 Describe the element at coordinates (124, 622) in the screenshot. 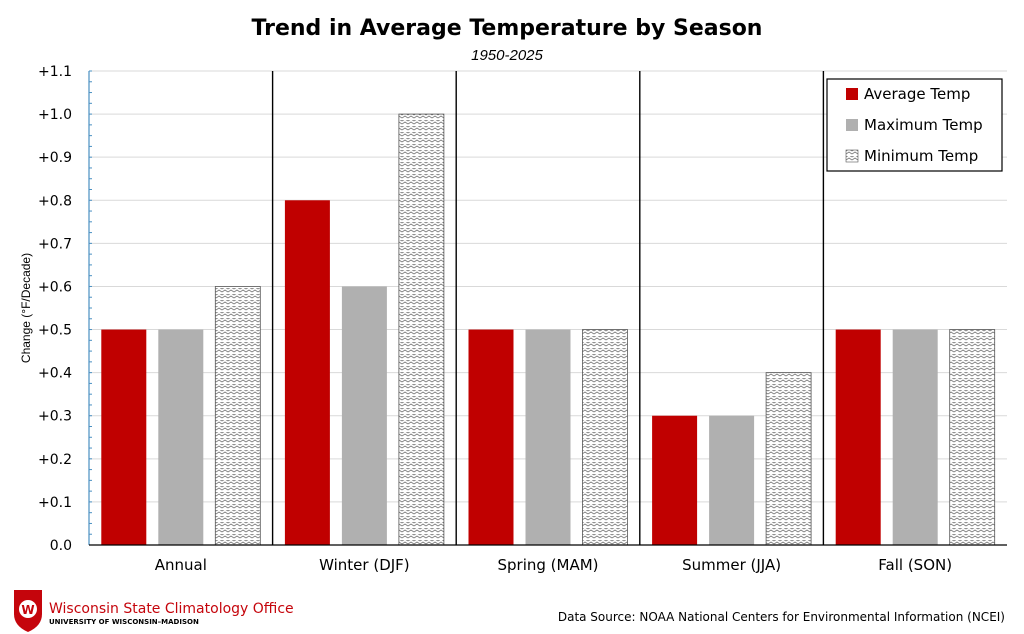

I see `org-subtitle: UNIVERSITY OF WISCONSIN–MADISON` at that location.